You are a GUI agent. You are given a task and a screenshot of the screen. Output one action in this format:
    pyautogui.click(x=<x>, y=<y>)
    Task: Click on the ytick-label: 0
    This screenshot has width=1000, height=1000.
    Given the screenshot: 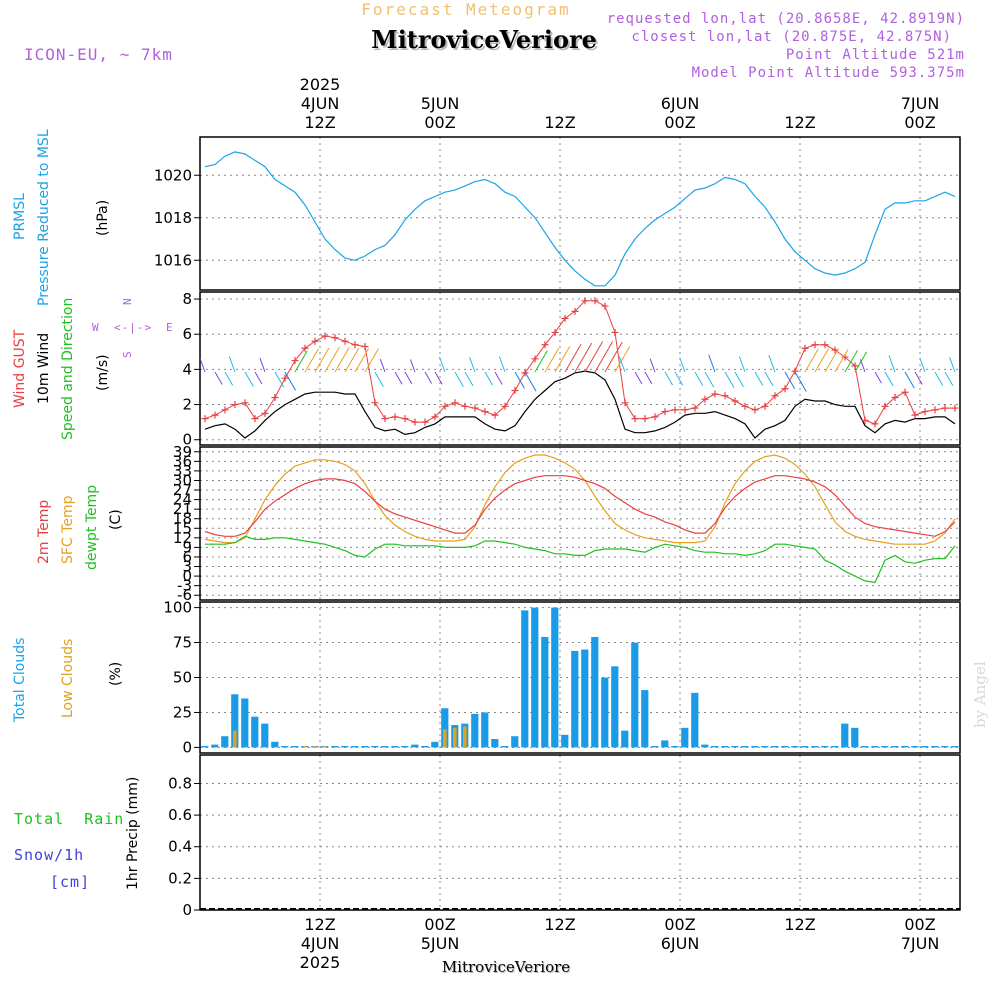 What is the action you would take?
    pyautogui.click(x=187, y=576)
    